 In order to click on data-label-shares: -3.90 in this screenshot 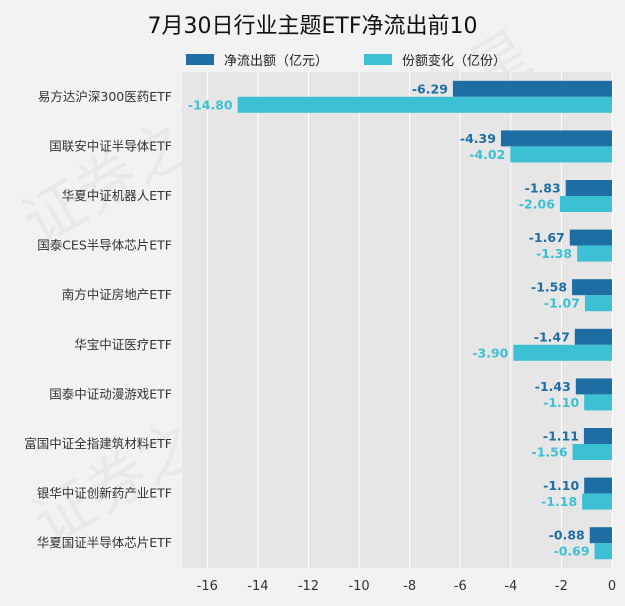, I will do `click(490, 352)`.